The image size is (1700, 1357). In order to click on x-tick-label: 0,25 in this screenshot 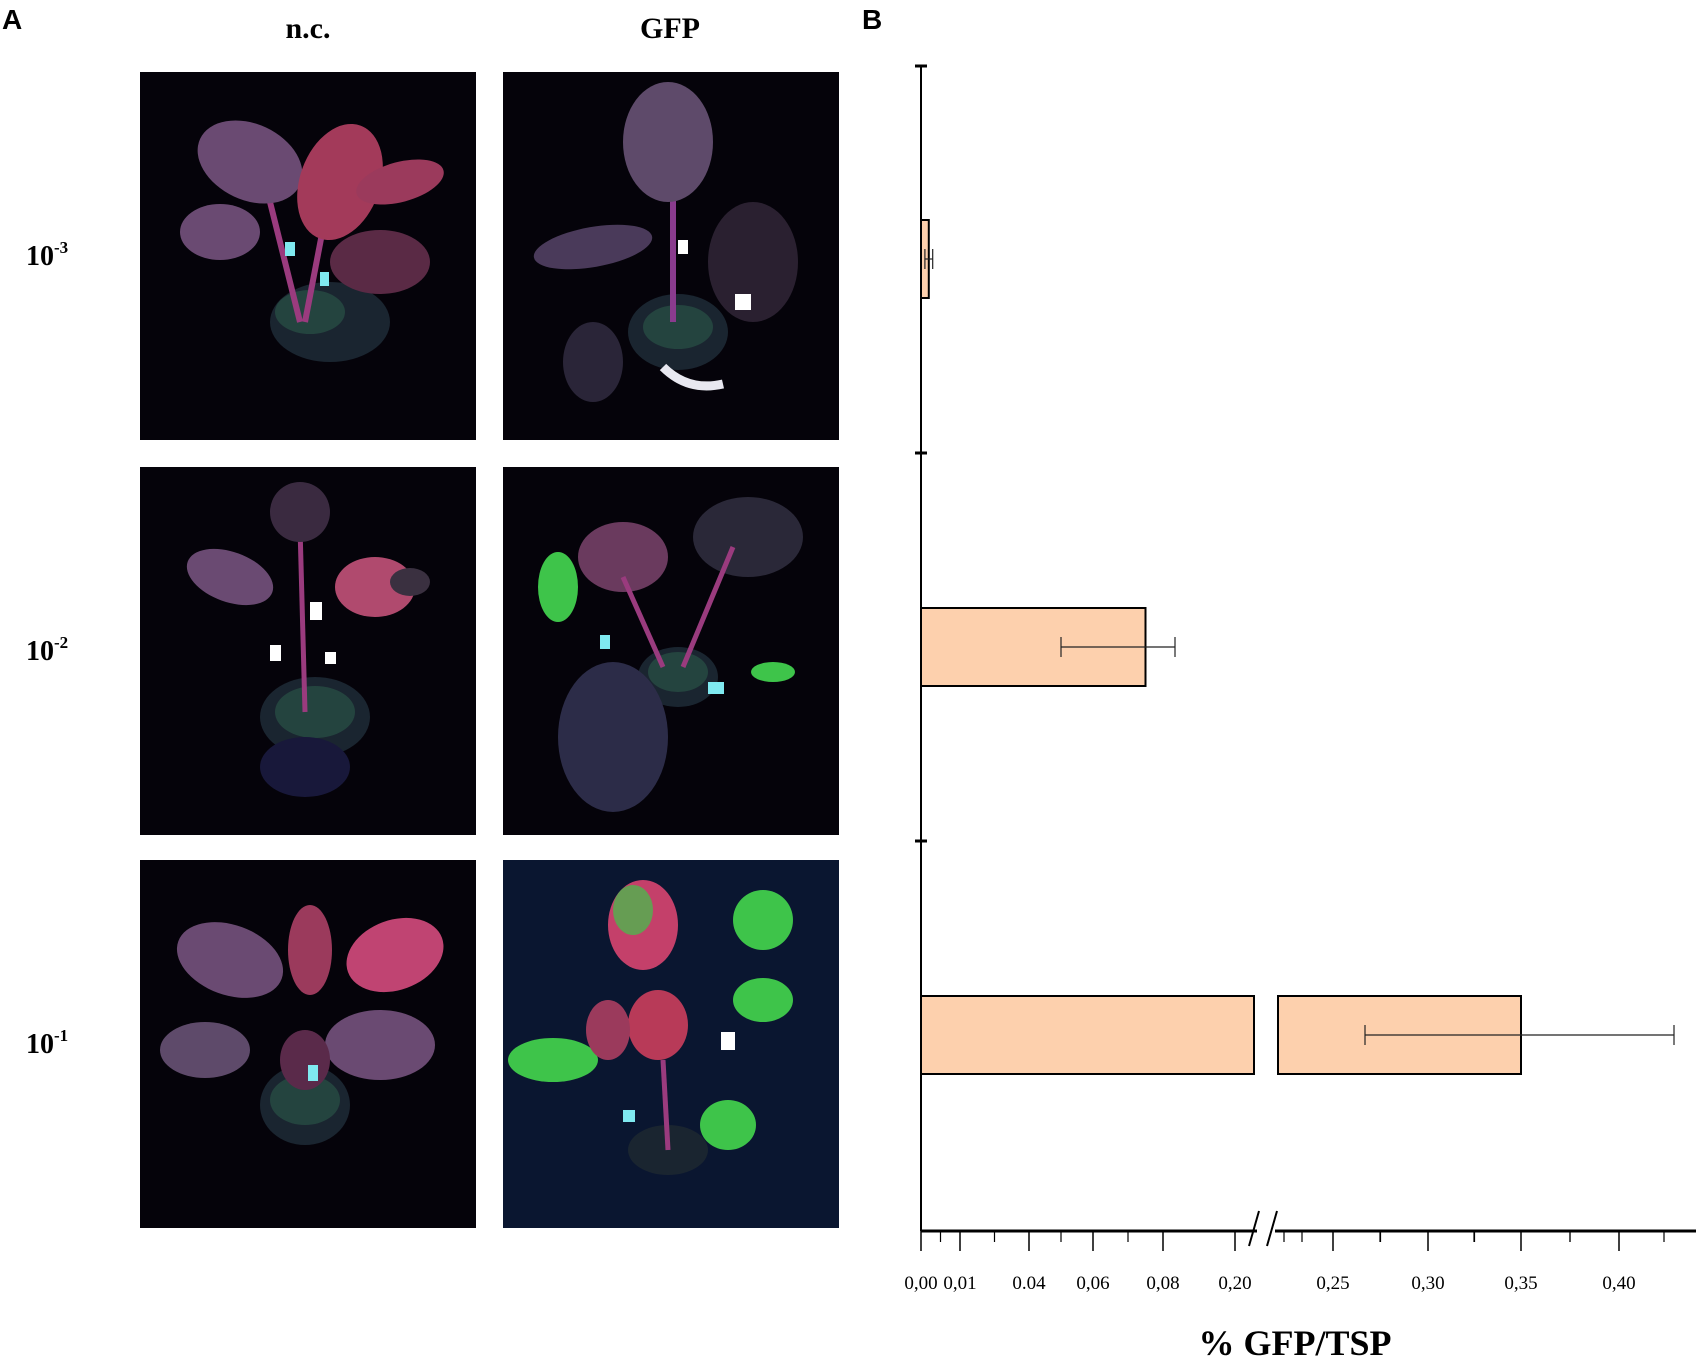, I will do `click(1332, 1283)`.